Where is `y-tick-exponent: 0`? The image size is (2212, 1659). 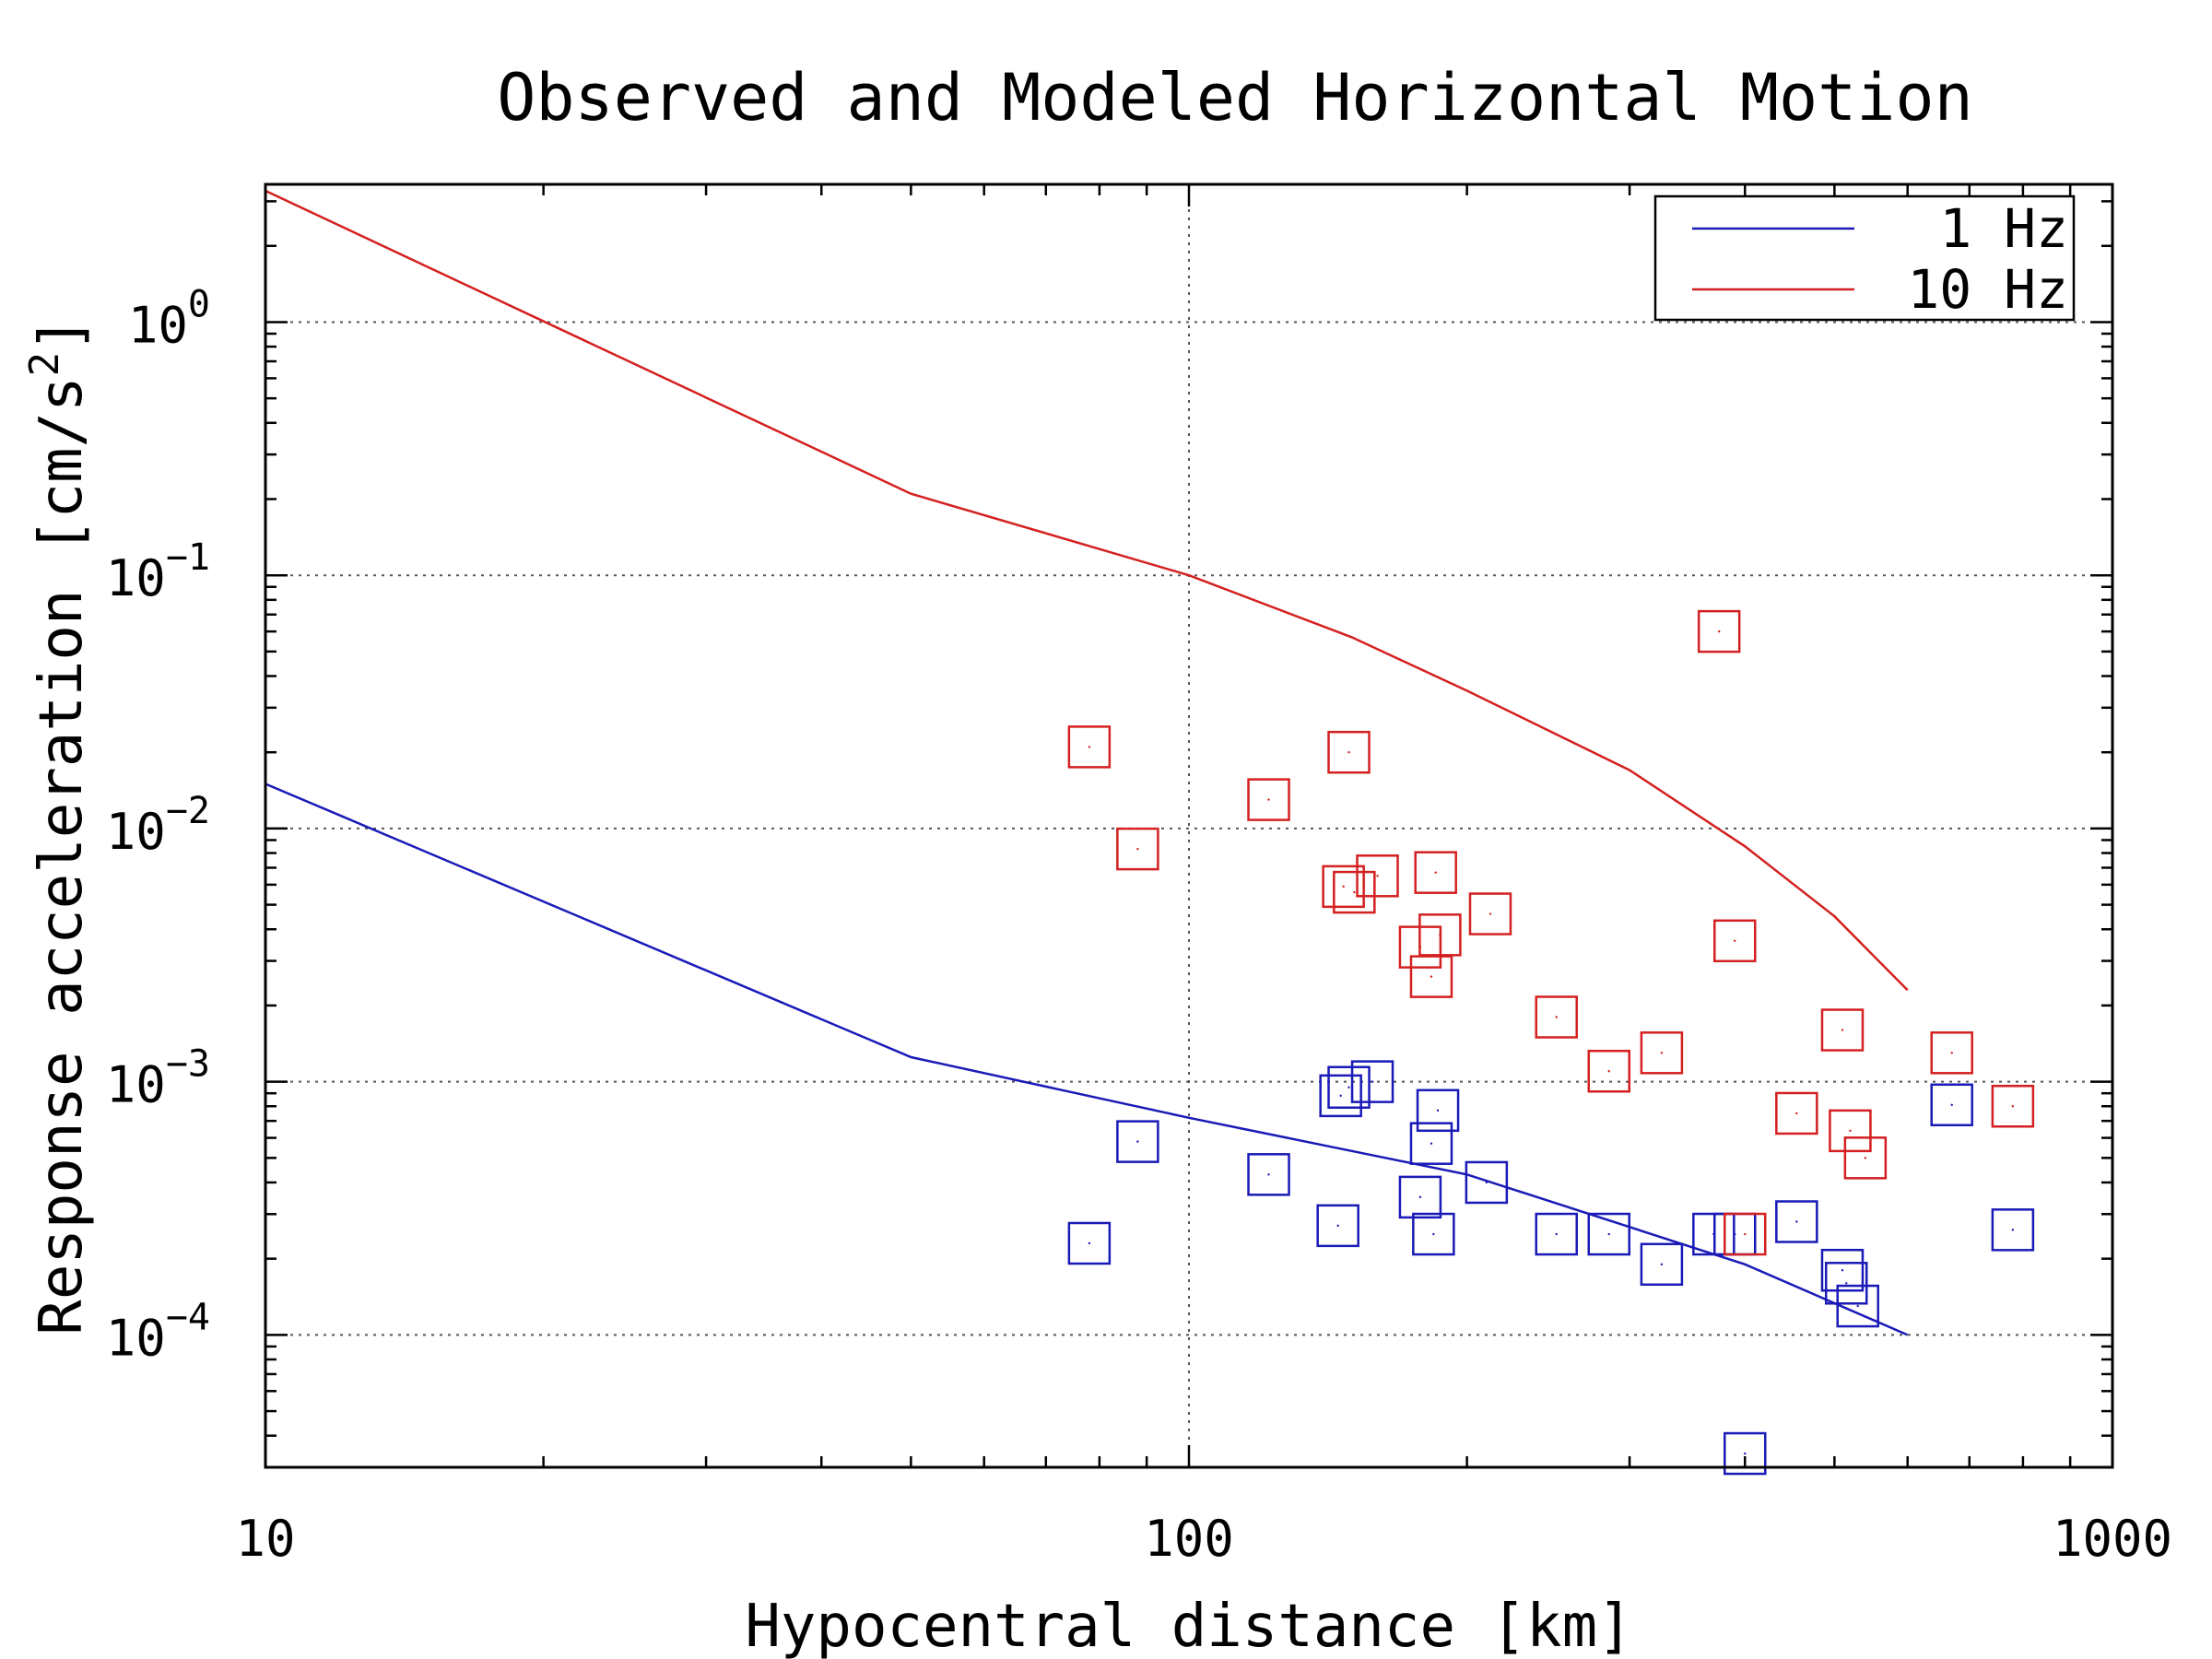
y-tick-exponent: 0 is located at coordinates (199, 304).